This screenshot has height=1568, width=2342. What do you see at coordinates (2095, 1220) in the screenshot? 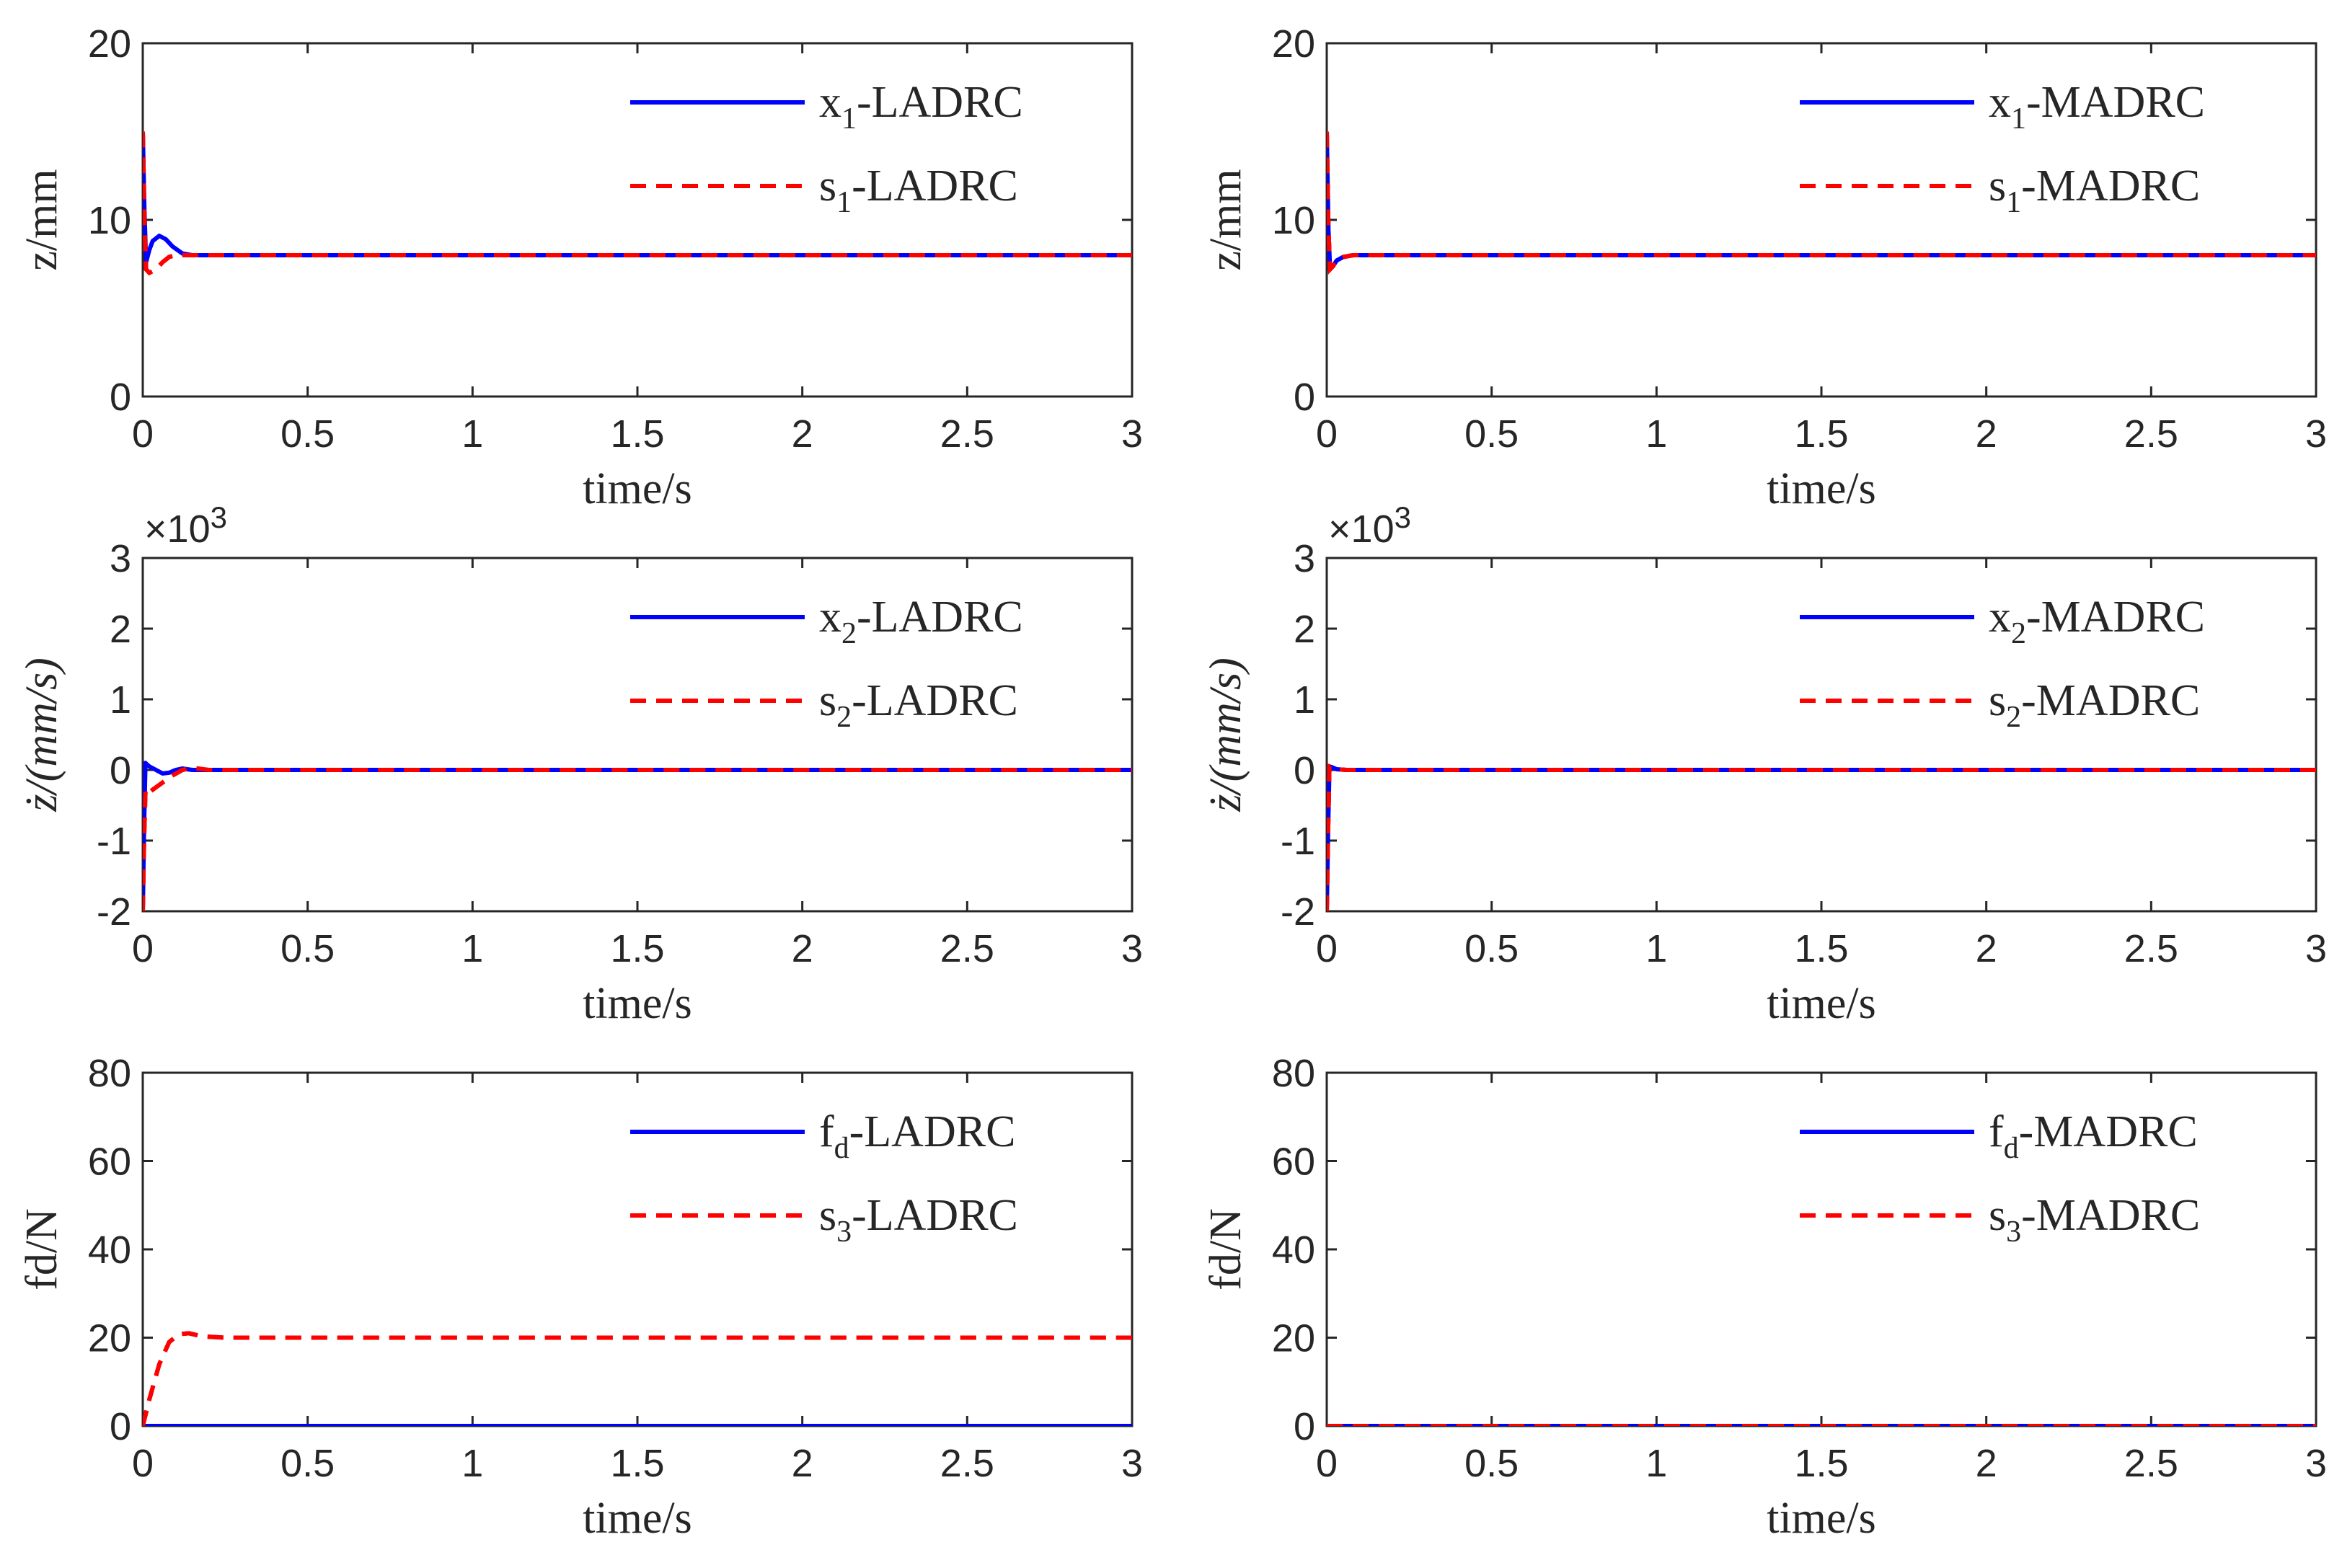
I see `legend-label: s3-MADRC` at bounding box center [2095, 1220].